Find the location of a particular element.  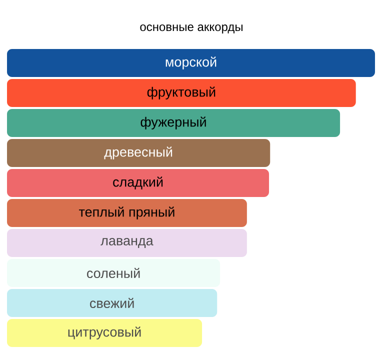

y-tick-label: свежий is located at coordinates (112, 303).